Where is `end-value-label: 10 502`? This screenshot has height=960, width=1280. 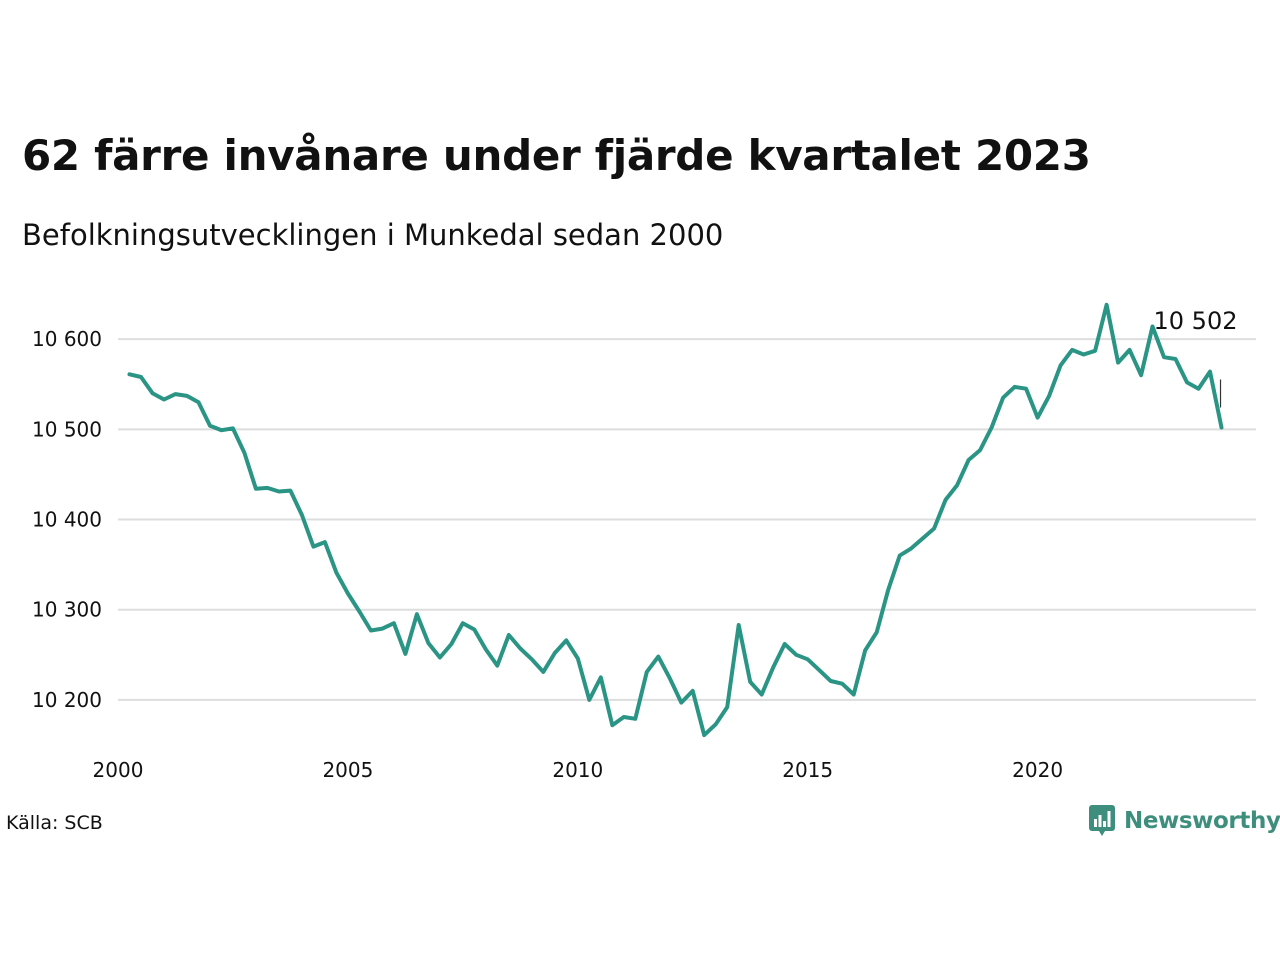
end-value-label: 10 502 is located at coordinates (1196, 321).